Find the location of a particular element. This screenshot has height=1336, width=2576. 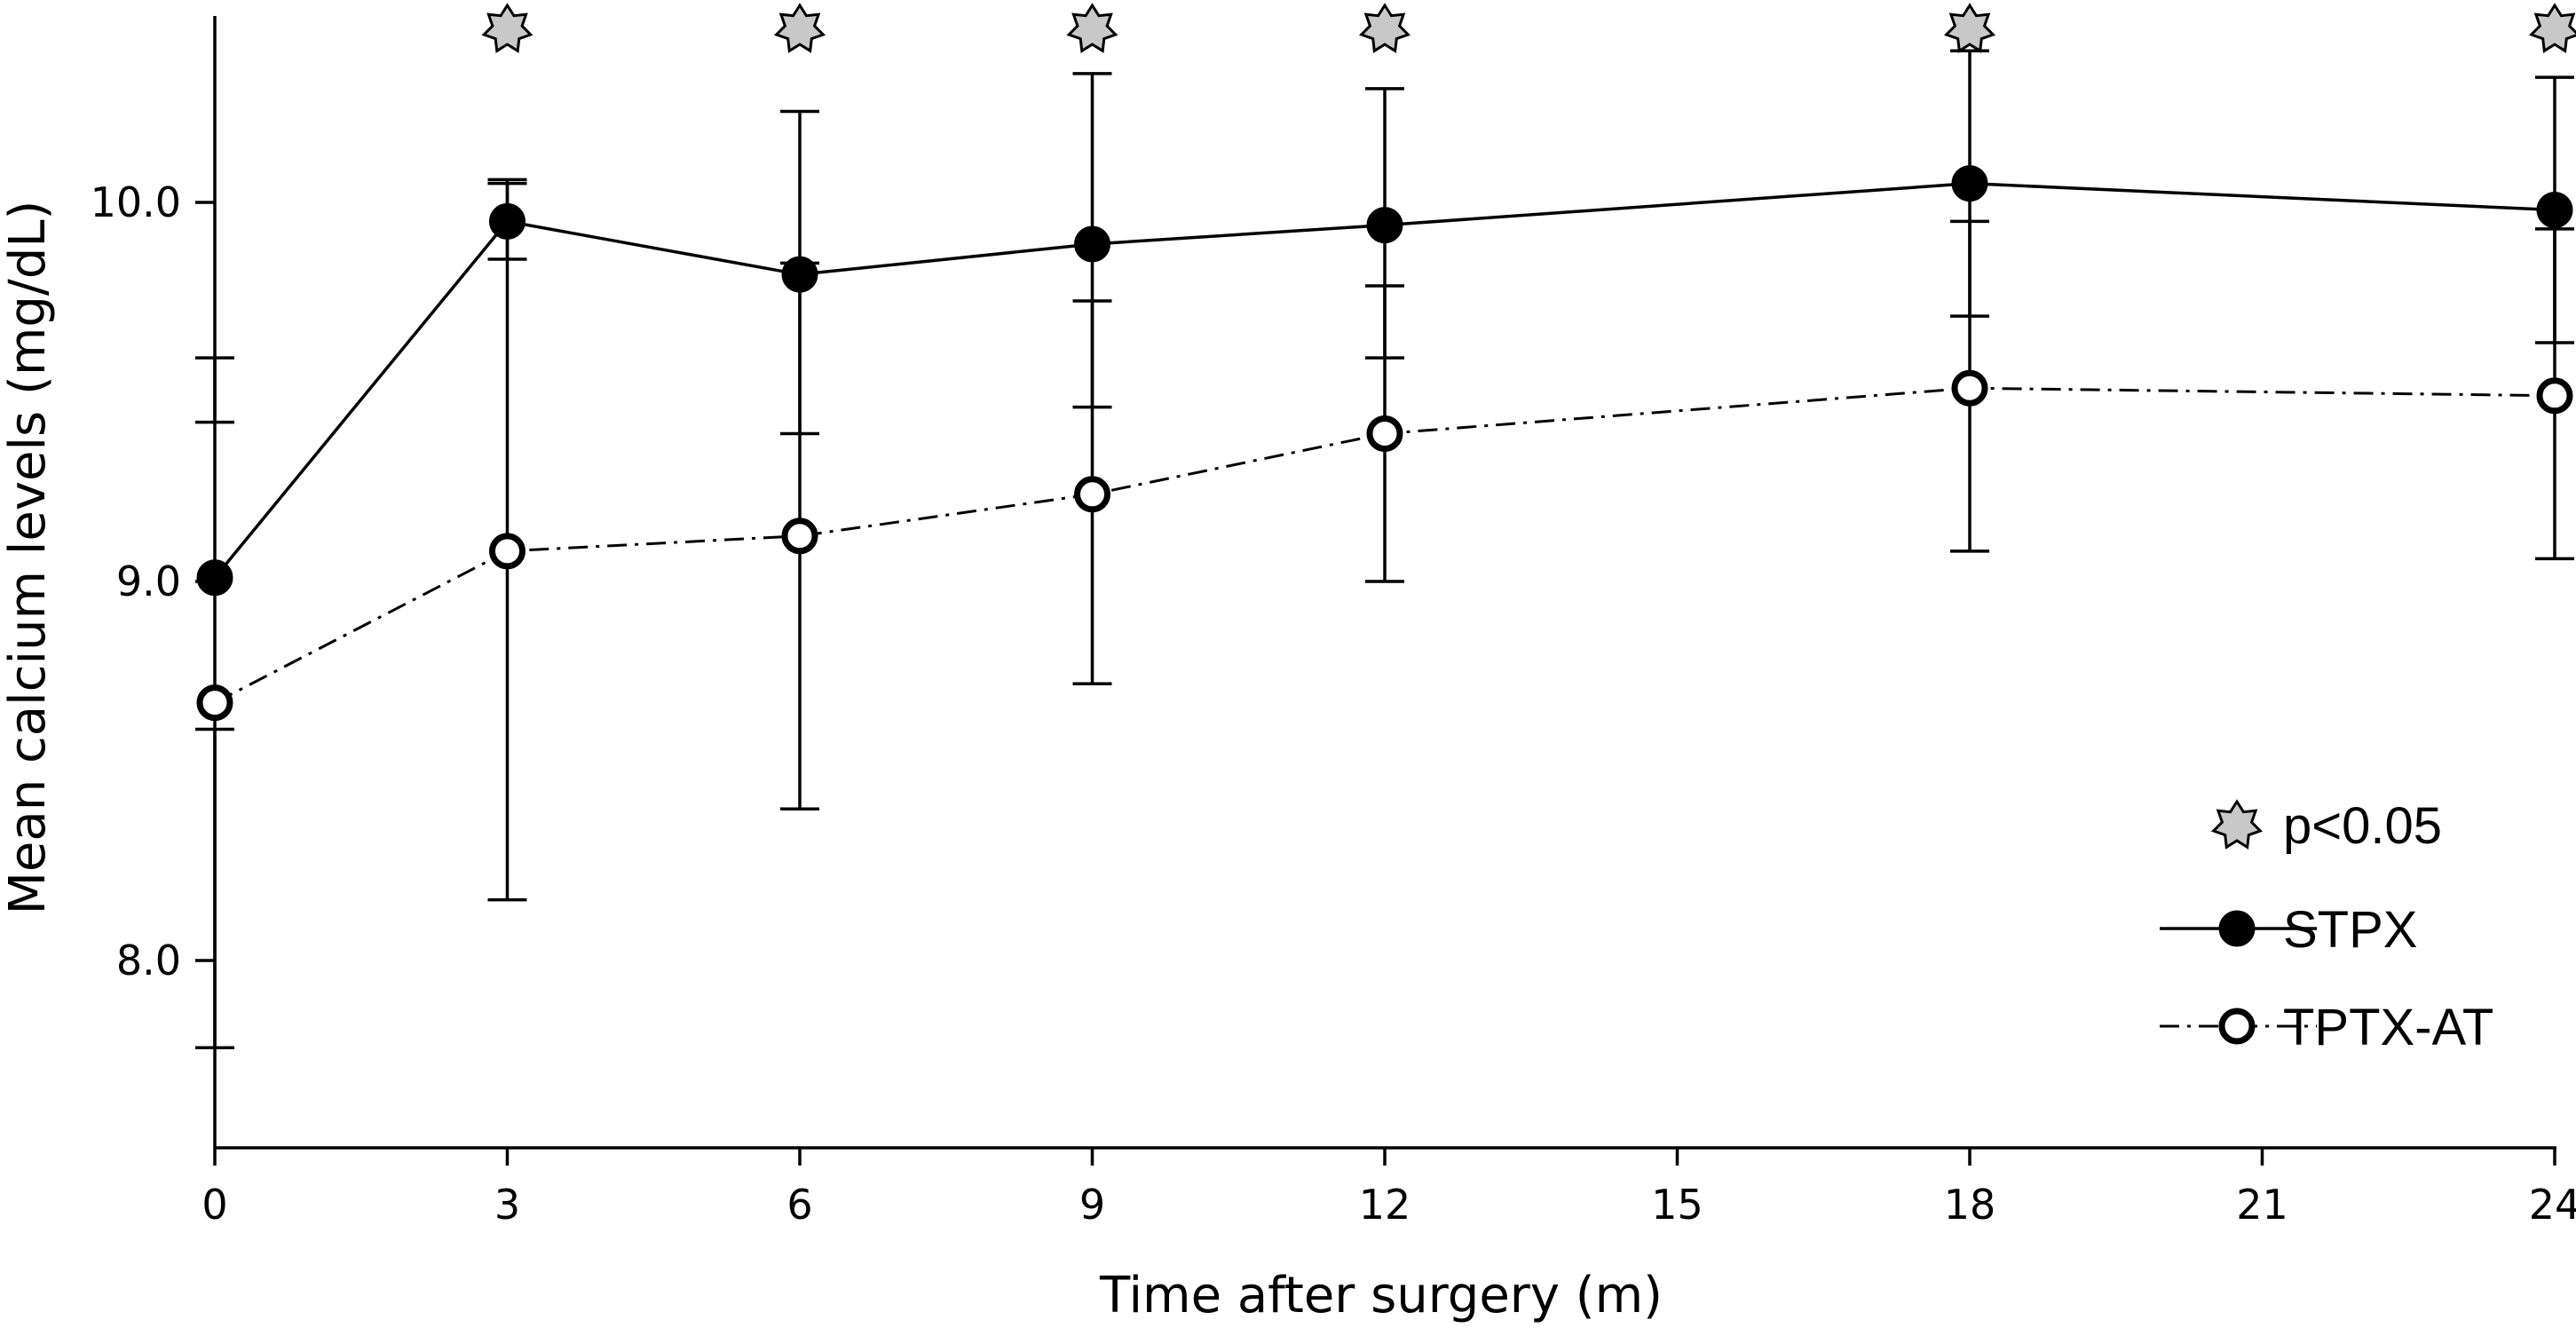

x-tick-label: 15 is located at coordinates (1677, 1205).